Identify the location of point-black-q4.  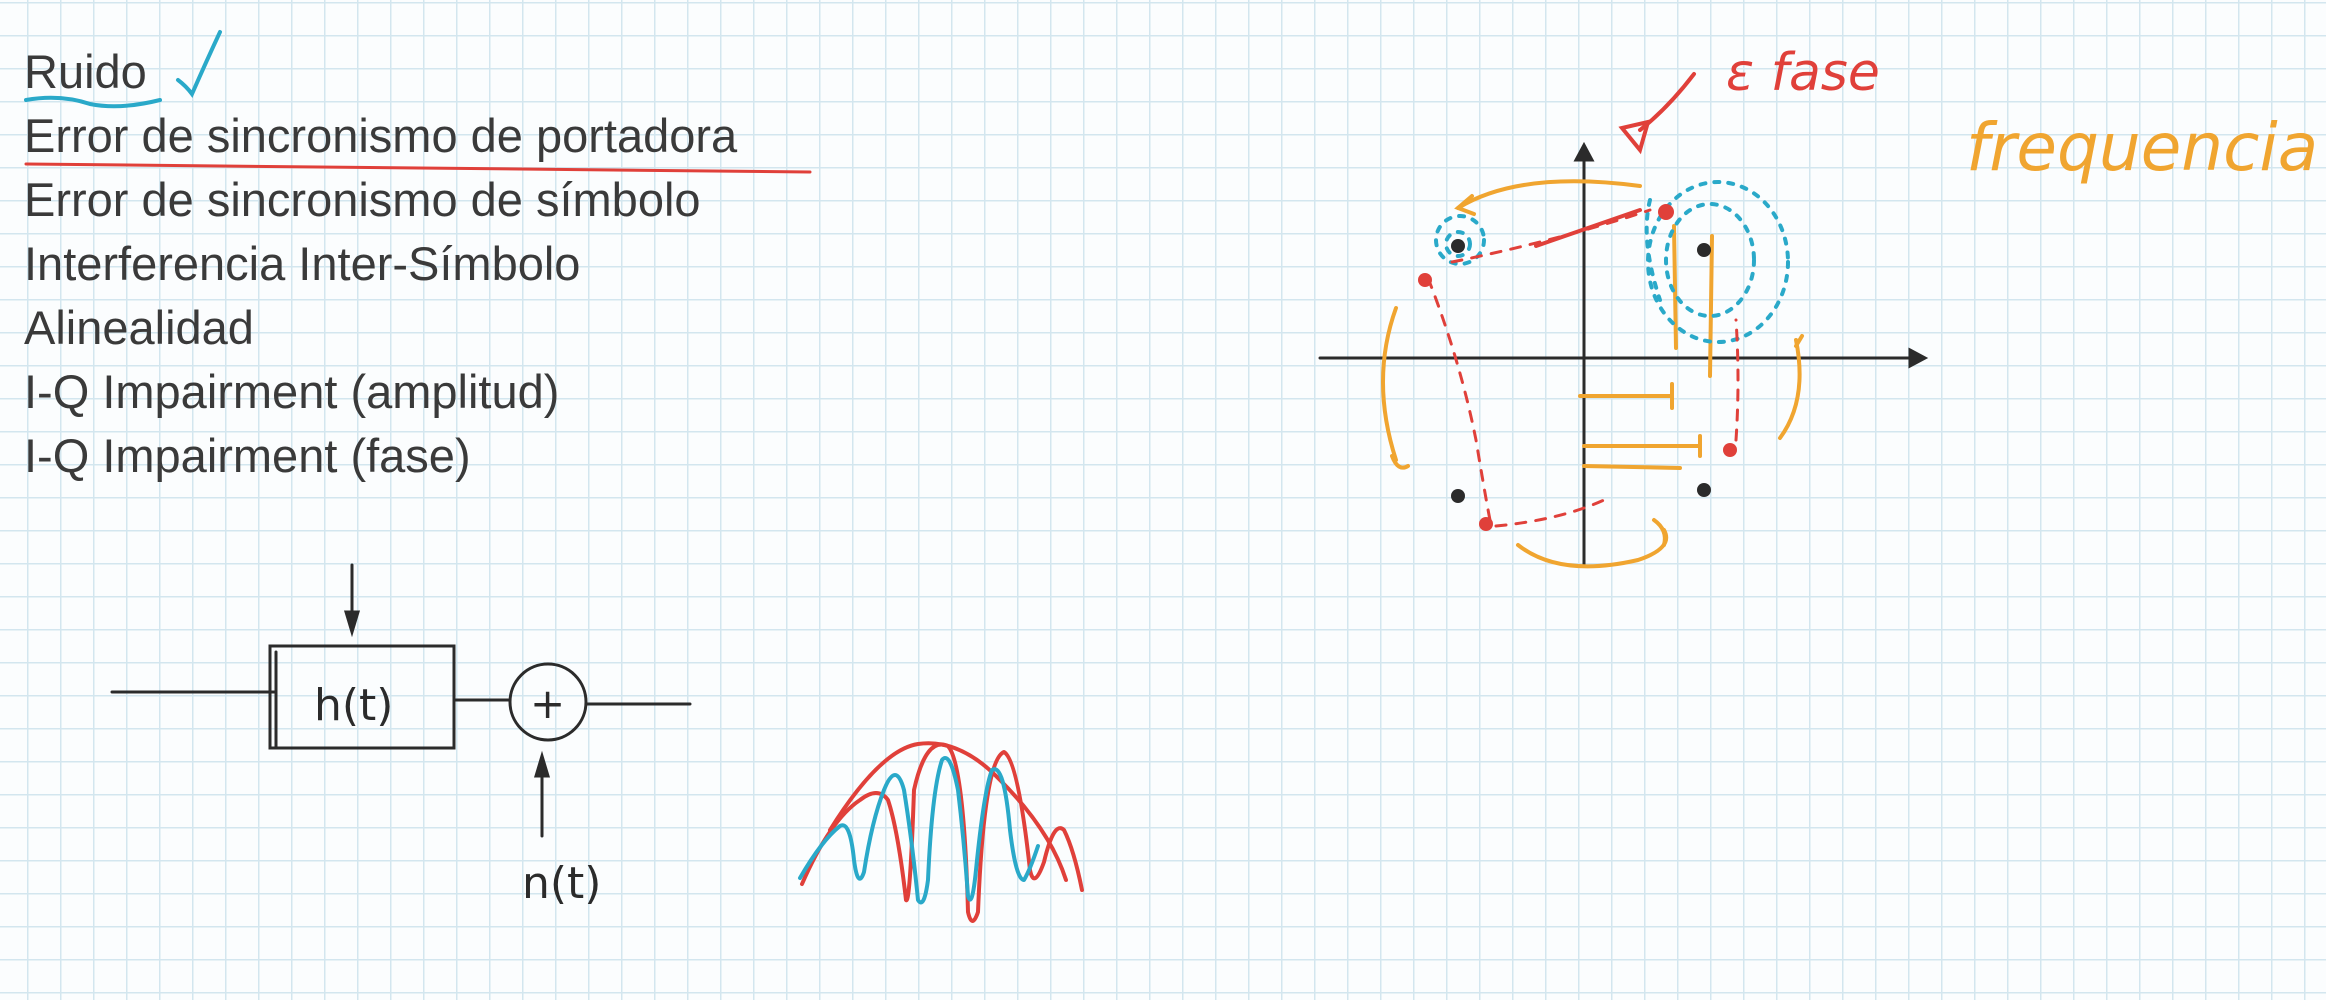
(1704, 490).